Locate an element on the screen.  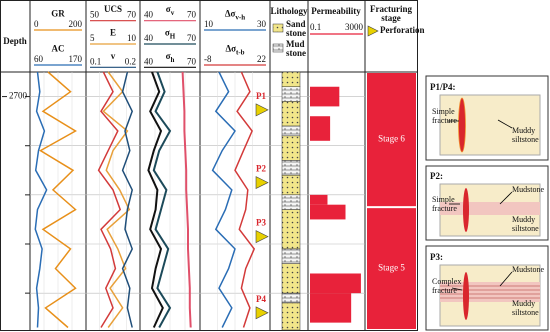
perforation-legend-icon is located at coordinates (373, 31).